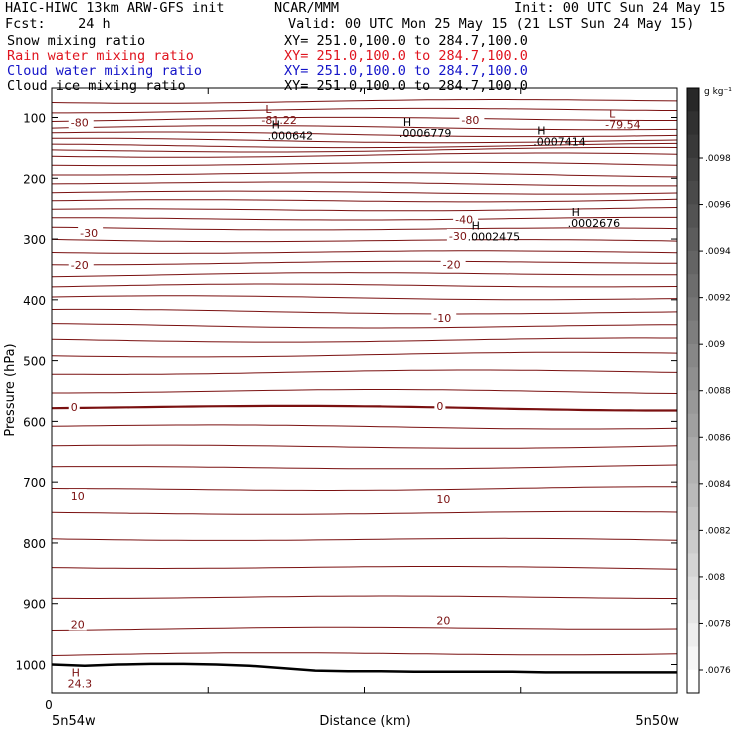 Image resolution: width=740 pixels, height=740 pixels. What do you see at coordinates (622, 125) in the screenshot?
I see `extremum-value: -79.54` at bounding box center [622, 125].